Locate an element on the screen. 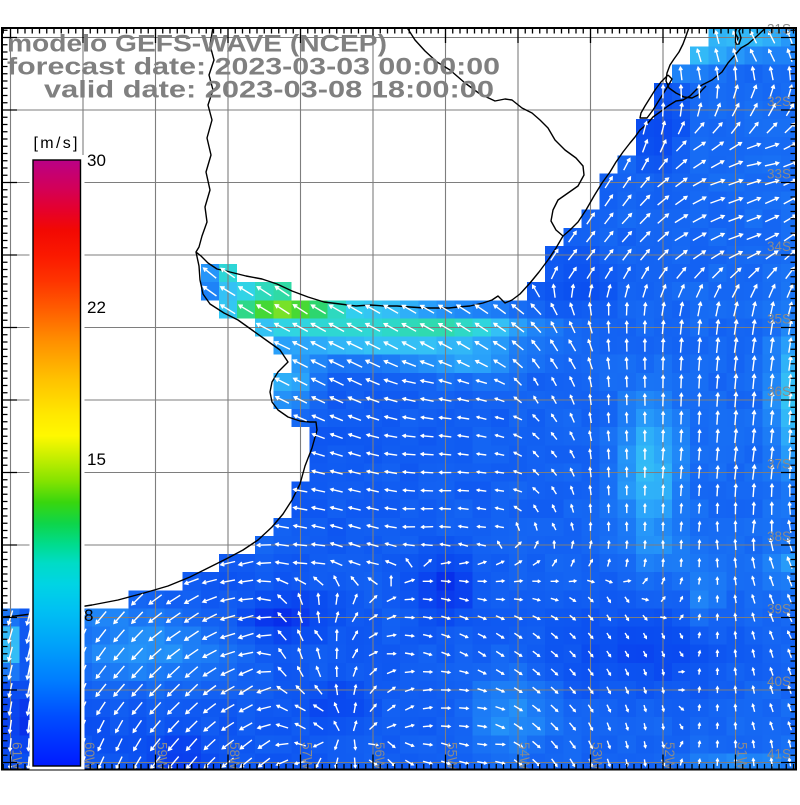  svg-text: 56W is located at coordinates (379, 756).